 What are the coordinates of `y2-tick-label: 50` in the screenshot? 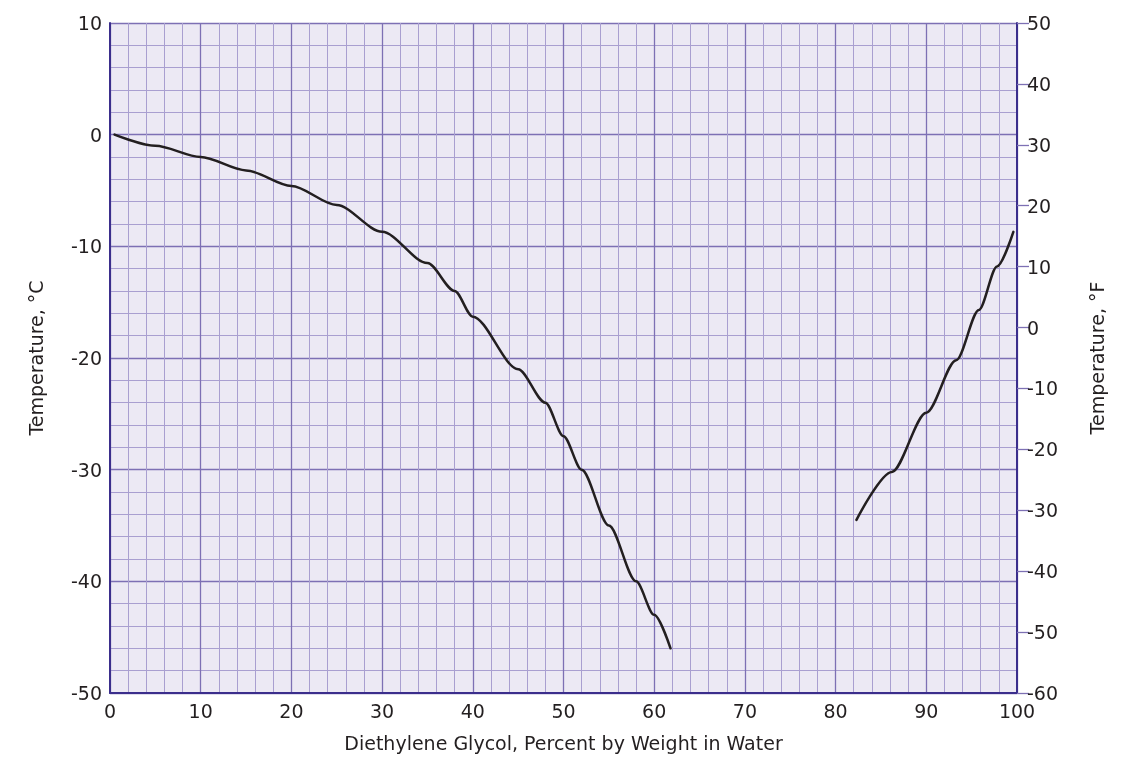 It's located at (1039, 23).